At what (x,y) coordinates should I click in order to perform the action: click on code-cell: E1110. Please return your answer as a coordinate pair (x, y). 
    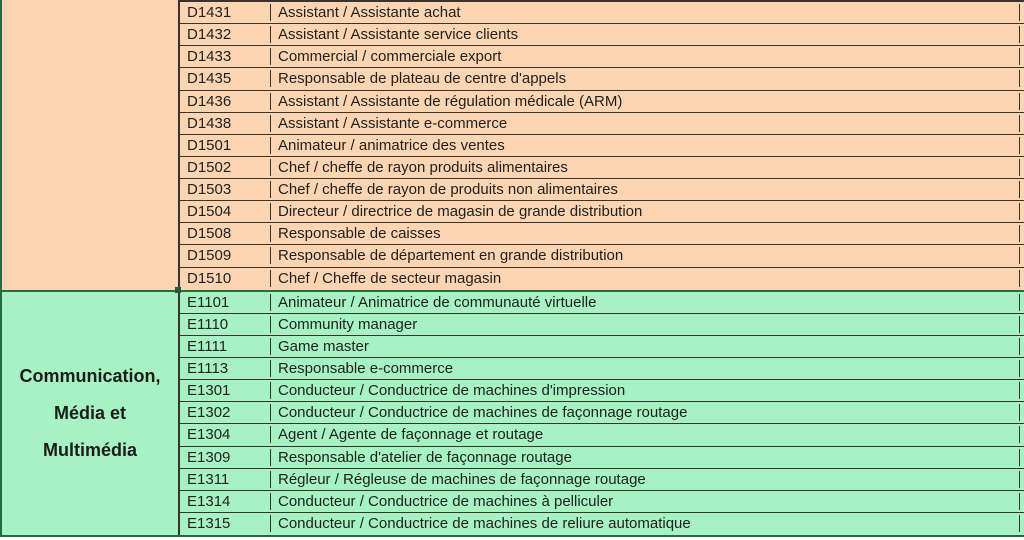
    Looking at the image, I should click on (208, 324).